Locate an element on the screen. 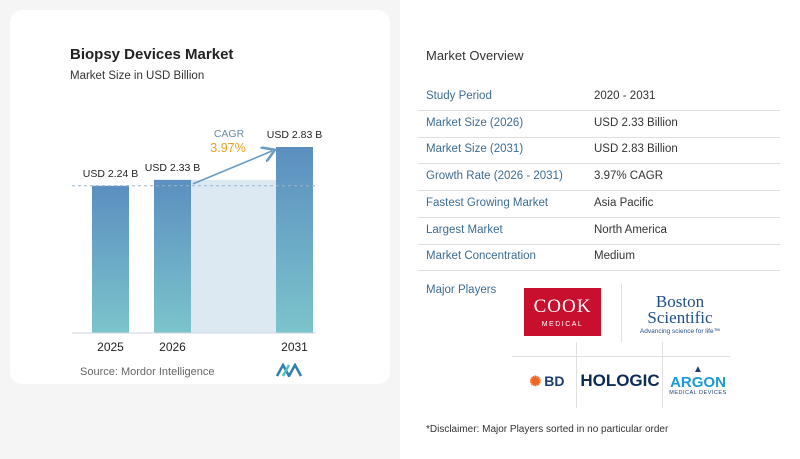 The height and width of the screenshot is (459, 800). bar-2026 is located at coordinates (172, 256).